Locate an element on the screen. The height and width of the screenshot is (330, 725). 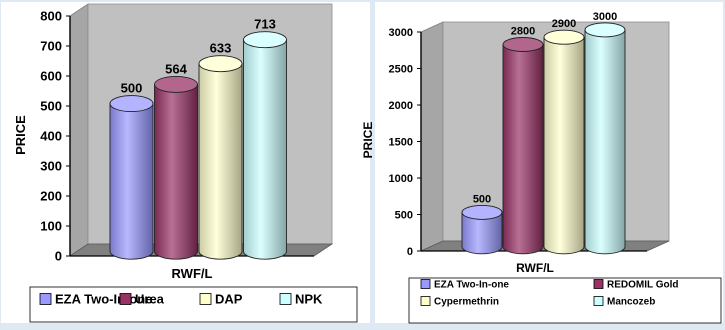
data-label: 633 is located at coordinates (221, 48).